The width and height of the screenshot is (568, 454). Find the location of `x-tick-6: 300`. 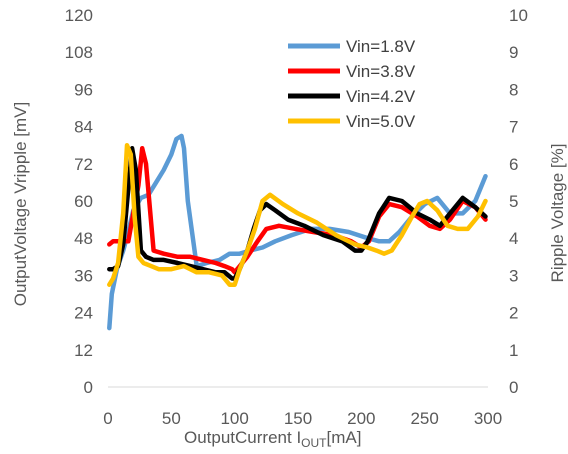

x-tick-6: 300 is located at coordinates (488, 418).